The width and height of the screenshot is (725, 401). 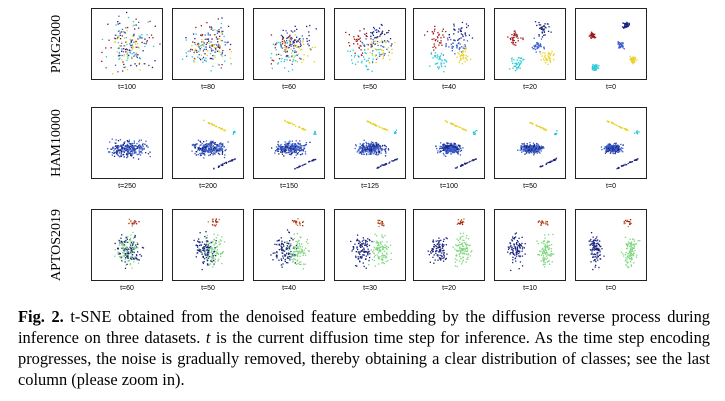 I want to click on timestep-label: t=250, so click(x=127, y=186).